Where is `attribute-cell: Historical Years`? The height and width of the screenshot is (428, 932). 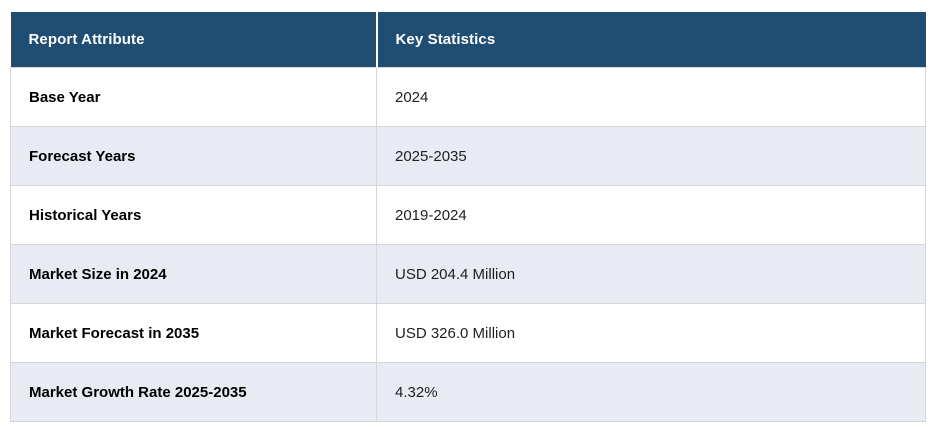
attribute-cell: Historical Years is located at coordinates (193, 215).